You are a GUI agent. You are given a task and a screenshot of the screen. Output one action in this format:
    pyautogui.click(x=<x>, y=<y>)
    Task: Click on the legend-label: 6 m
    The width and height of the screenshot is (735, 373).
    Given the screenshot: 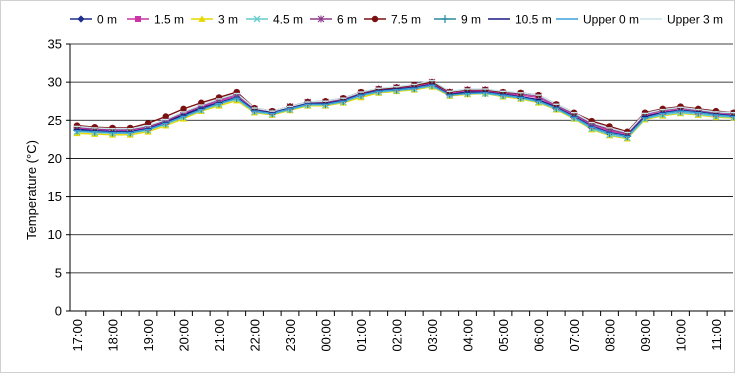 What is the action you would take?
    pyautogui.click(x=347, y=20)
    